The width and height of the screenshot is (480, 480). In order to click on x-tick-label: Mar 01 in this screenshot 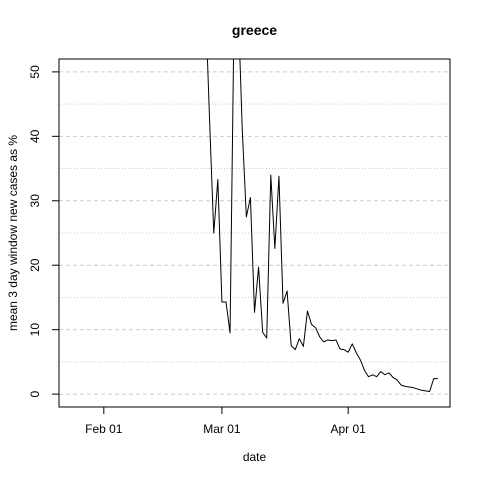, I will do `click(222, 429)`.